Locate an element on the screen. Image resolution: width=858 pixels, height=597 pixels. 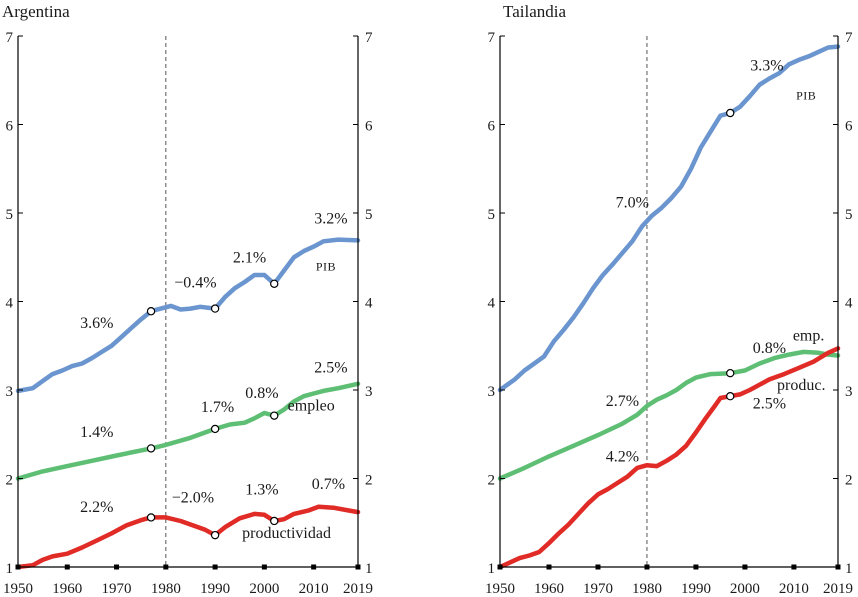
y-tick-label-left: 6 is located at coordinates (10, 127).